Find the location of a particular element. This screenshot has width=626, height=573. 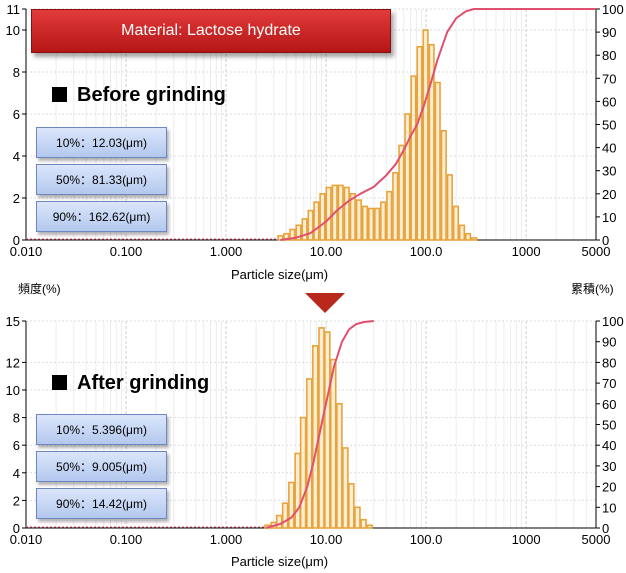

left-tick-label-after: 4 is located at coordinates (16, 473).